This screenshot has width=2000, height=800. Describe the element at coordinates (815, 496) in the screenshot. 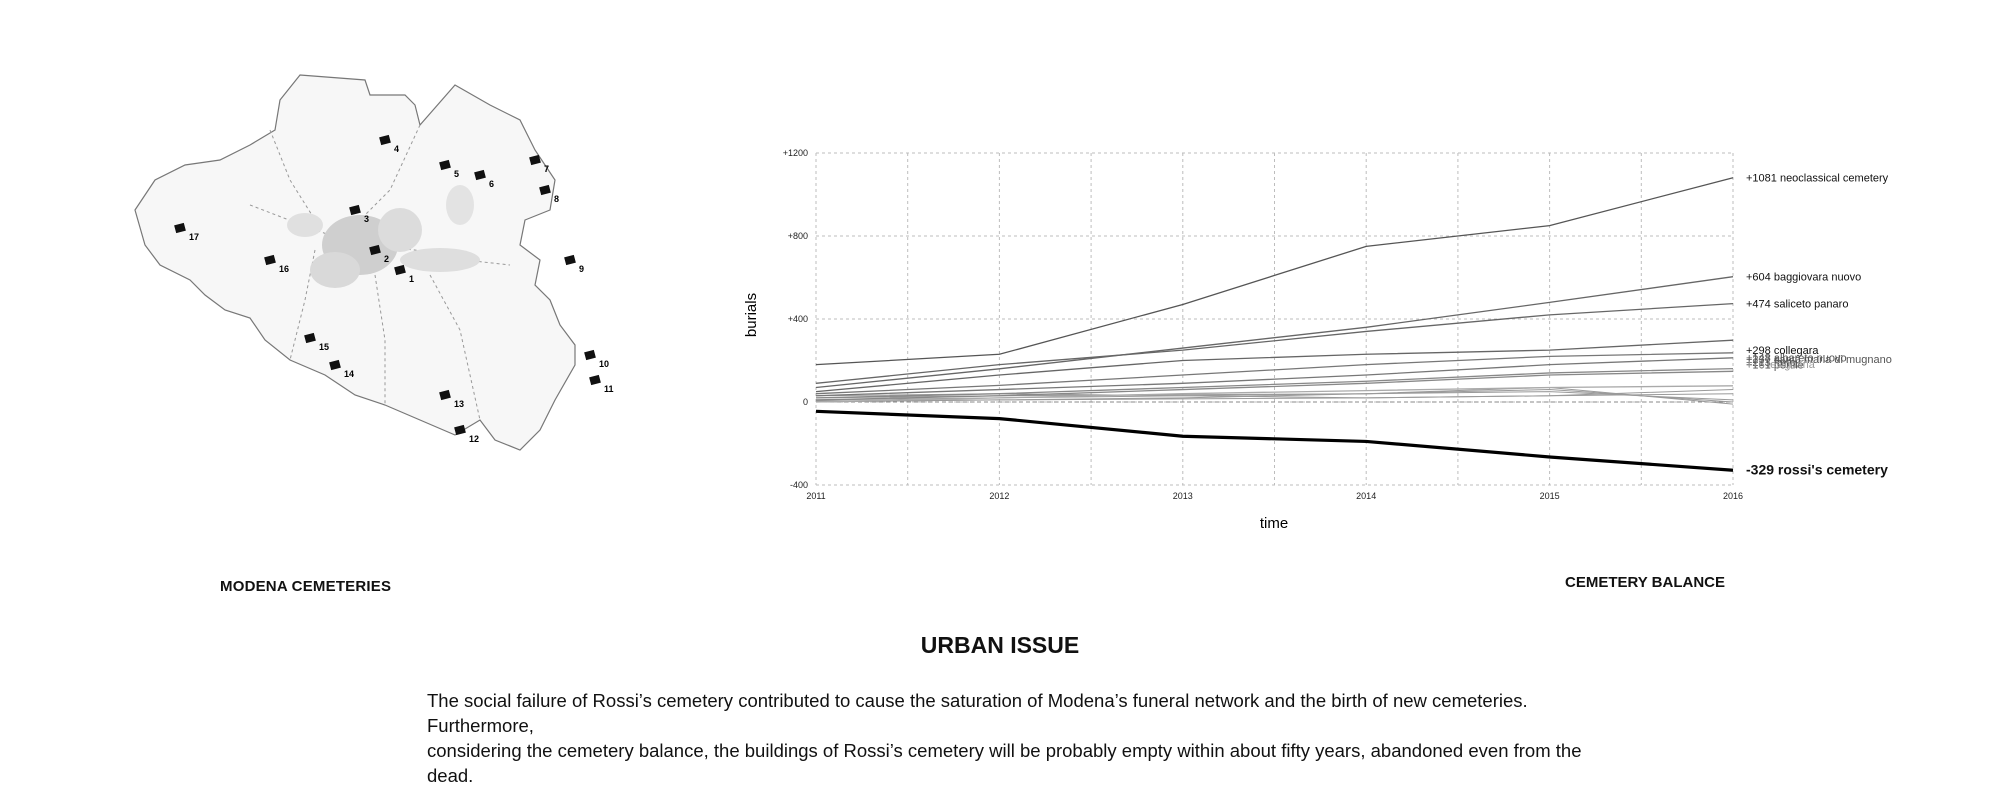

I see `x-tick-label: 2011` at that location.